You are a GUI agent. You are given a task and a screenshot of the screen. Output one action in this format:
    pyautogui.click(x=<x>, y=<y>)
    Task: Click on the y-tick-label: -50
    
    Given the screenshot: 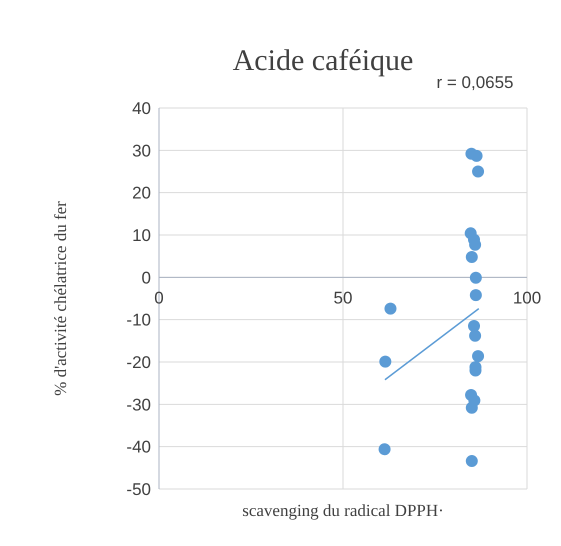 What is the action you would take?
    pyautogui.click(x=138, y=489)
    